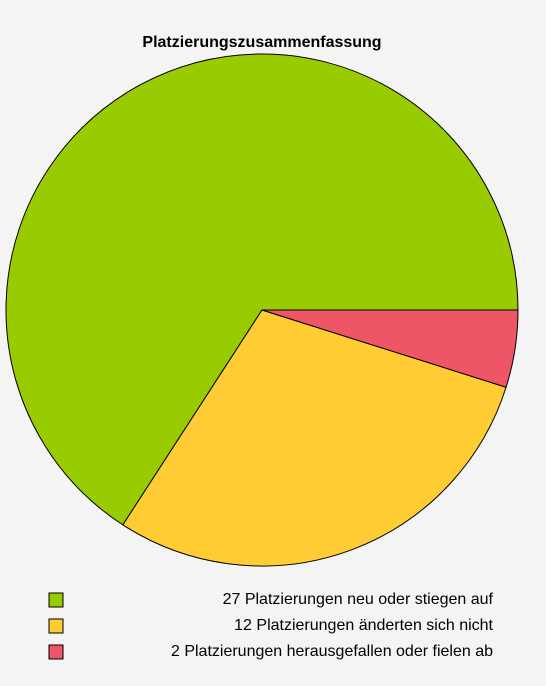  I want to click on legend-label: 12 Platzierungen änderten sich nicht, so click(363, 625).